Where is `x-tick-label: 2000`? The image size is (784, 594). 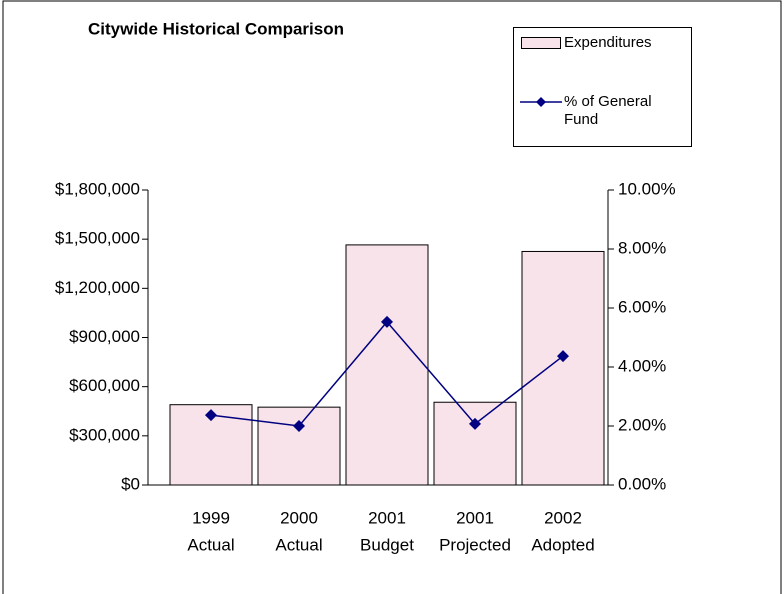 x-tick-label: 2000 is located at coordinates (299, 517).